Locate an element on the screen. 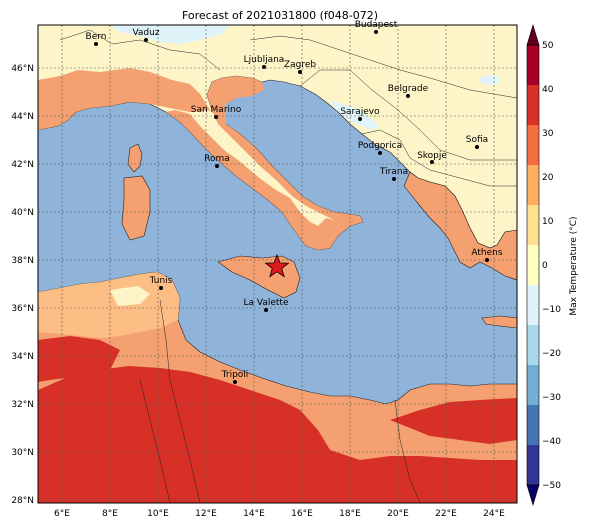 Image resolution: width=592 pixels, height=529 pixels. colorbar-min-extend is located at coordinates (533, 495).